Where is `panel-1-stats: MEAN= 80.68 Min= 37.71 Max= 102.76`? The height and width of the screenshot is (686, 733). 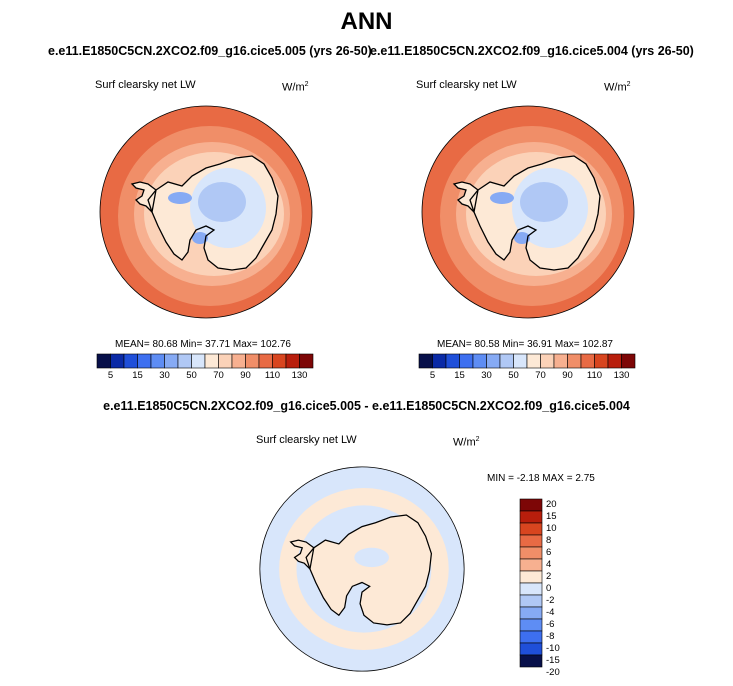 panel-1-stats: MEAN= 80.68 Min= 37.71 Max= 102.76 is located at coordinates (203, 344).